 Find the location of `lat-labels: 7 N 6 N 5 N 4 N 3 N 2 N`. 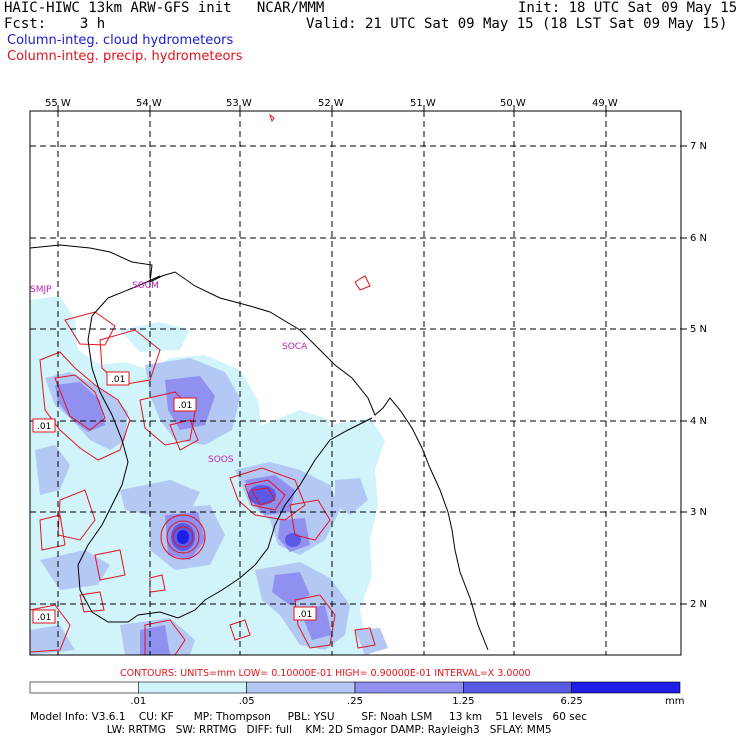

lat-labels: 7 N 6 N 5 N 4 N 3 N 2 N is located at coordinates (698, 375).